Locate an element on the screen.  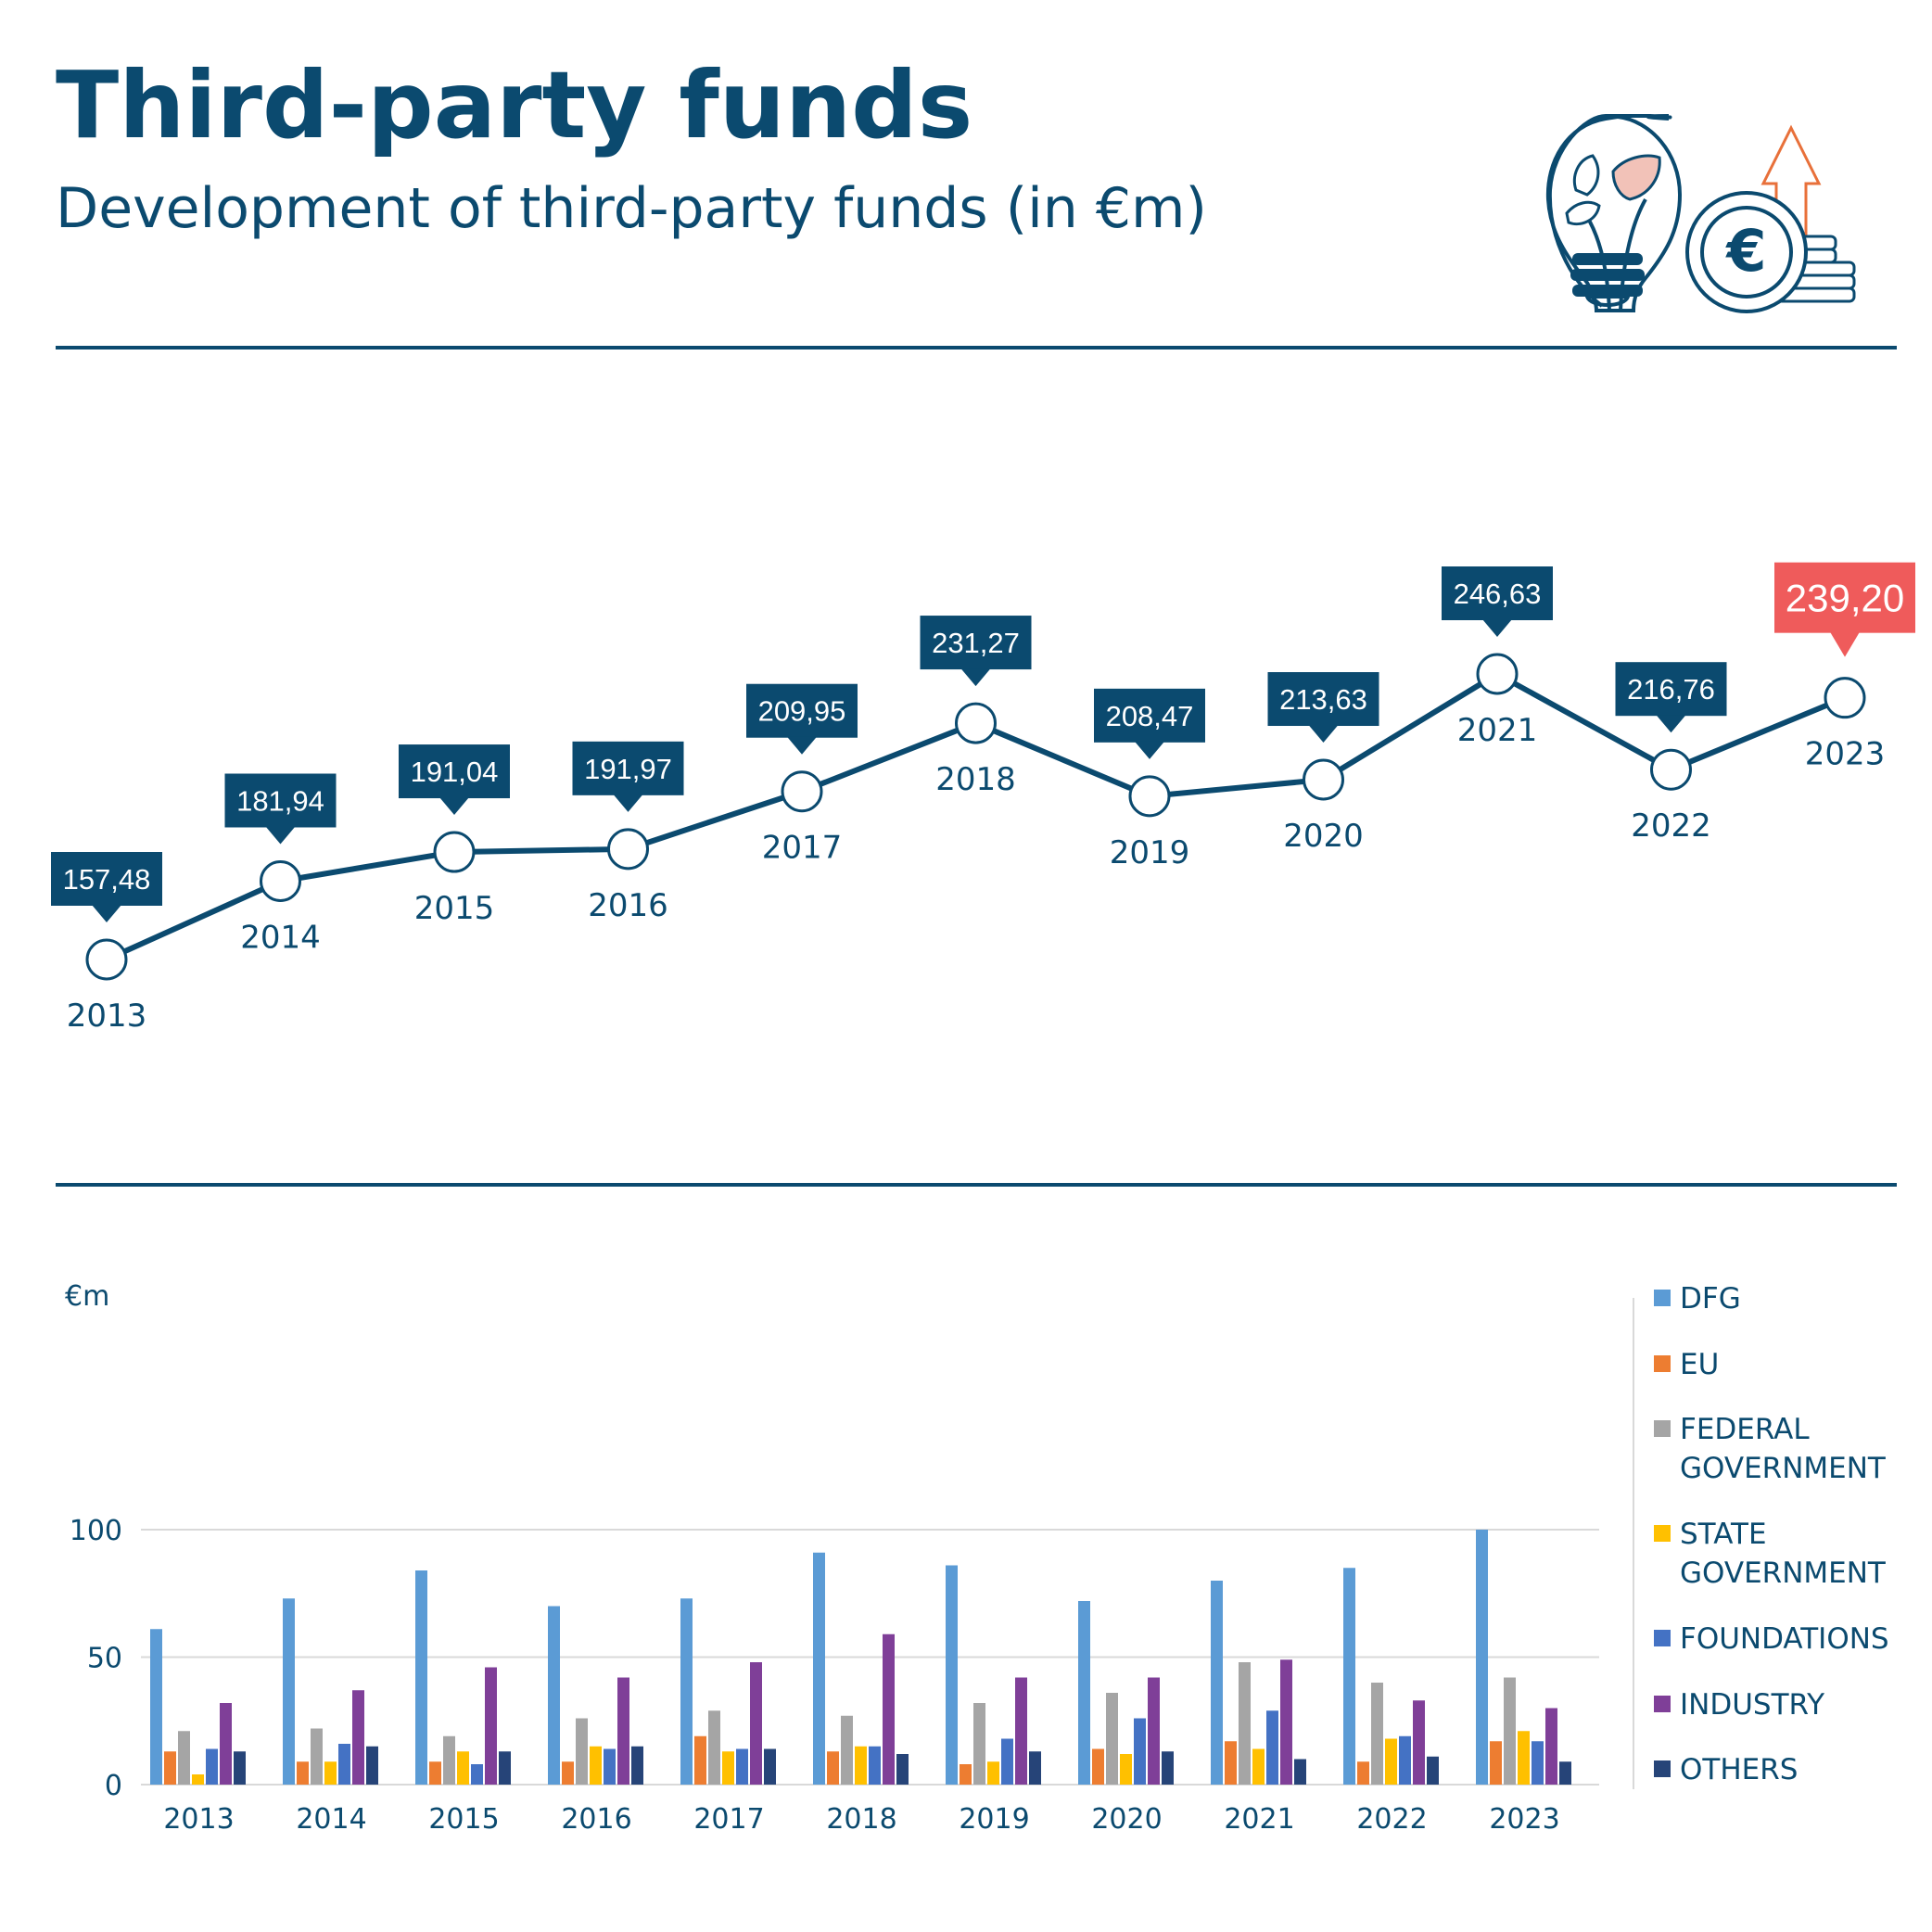
legend-item: DFG is located at coordinates (1697, 1299).